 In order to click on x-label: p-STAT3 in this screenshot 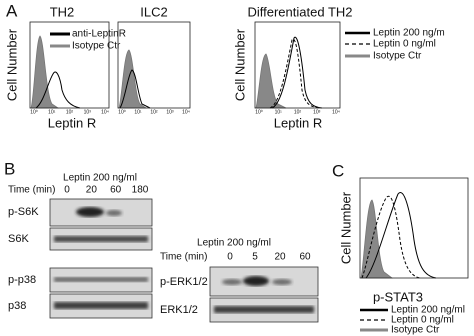, I will do `click(398, 296)`.